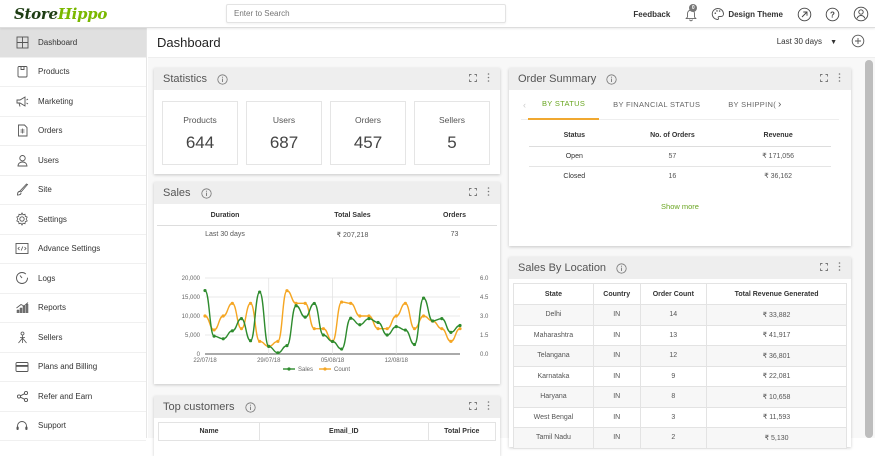 This screenshot has height=456, width=875. What do you see at coordinates (269, 361) in the screenshot?
I see `svg-text: 29/07/18` at bounding box center [269, 361].